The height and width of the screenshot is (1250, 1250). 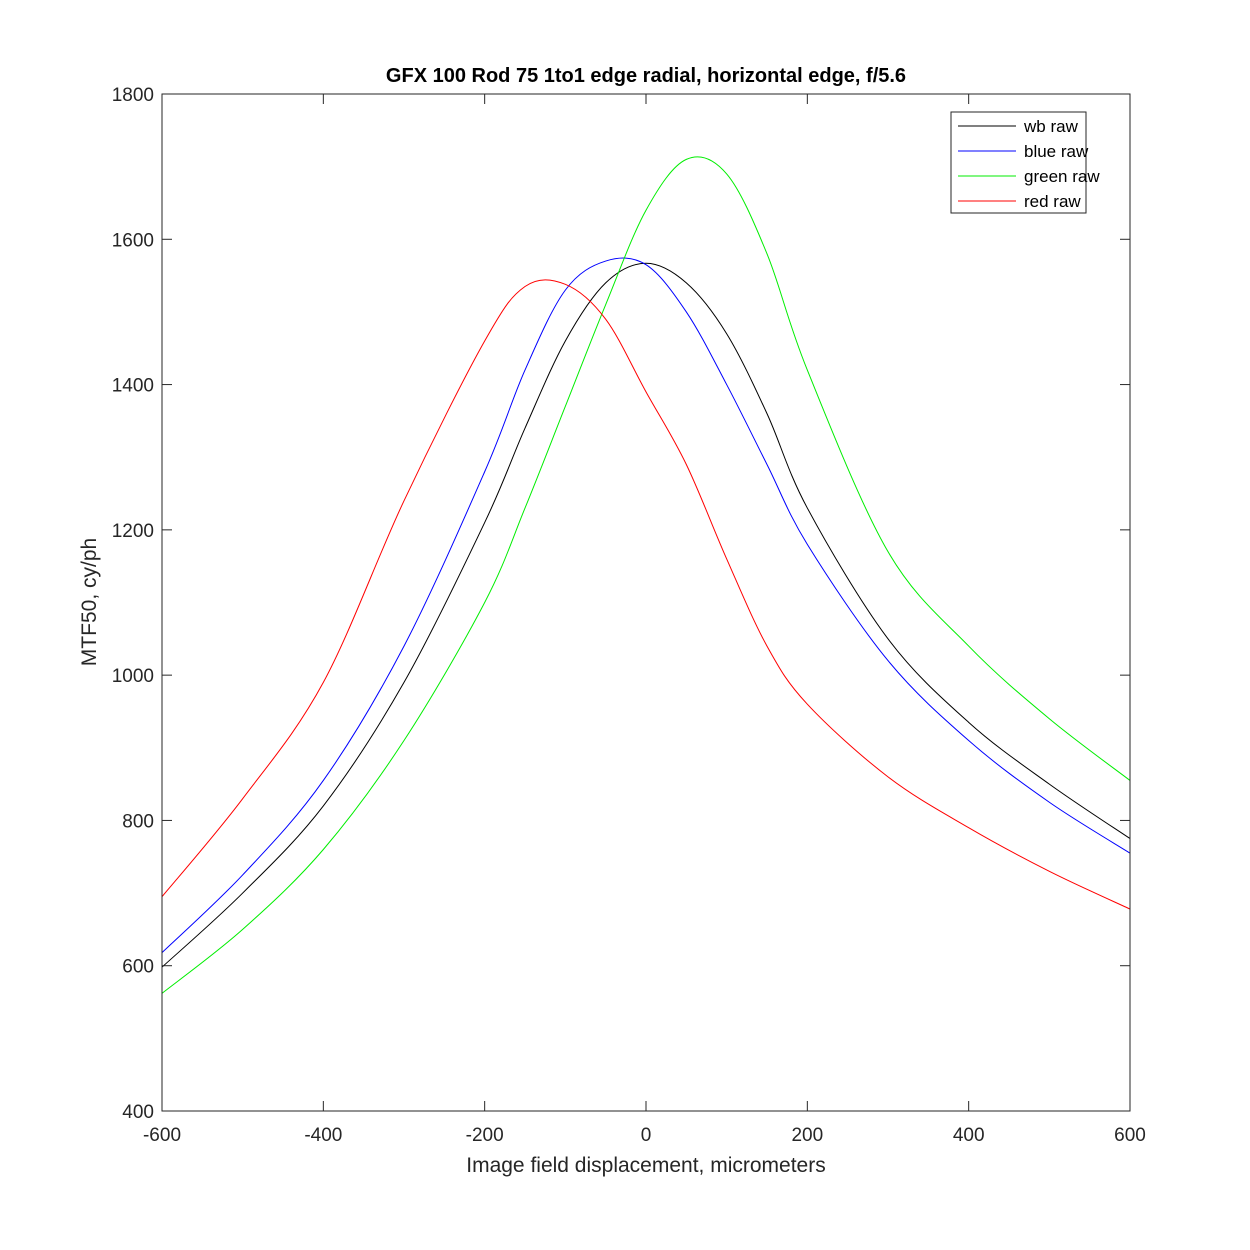 I want to click on legend-label-red-raw: red raw, so click(x=1052, y=201).